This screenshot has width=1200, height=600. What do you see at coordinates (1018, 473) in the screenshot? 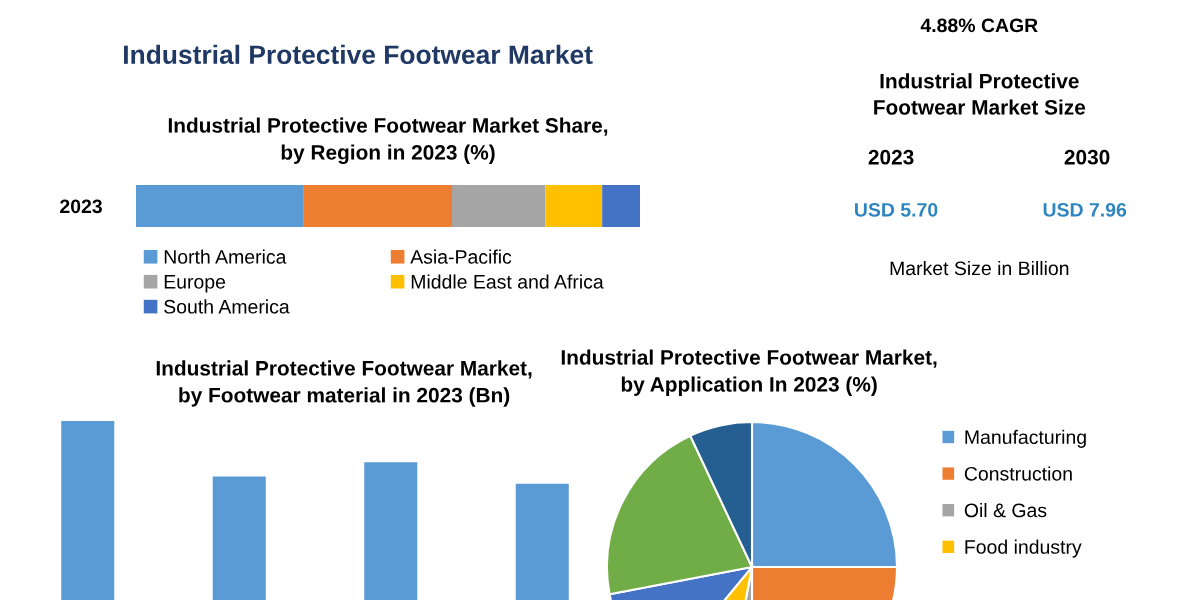
I see `legend-label: Construction` at bounding box center [1018, 473].